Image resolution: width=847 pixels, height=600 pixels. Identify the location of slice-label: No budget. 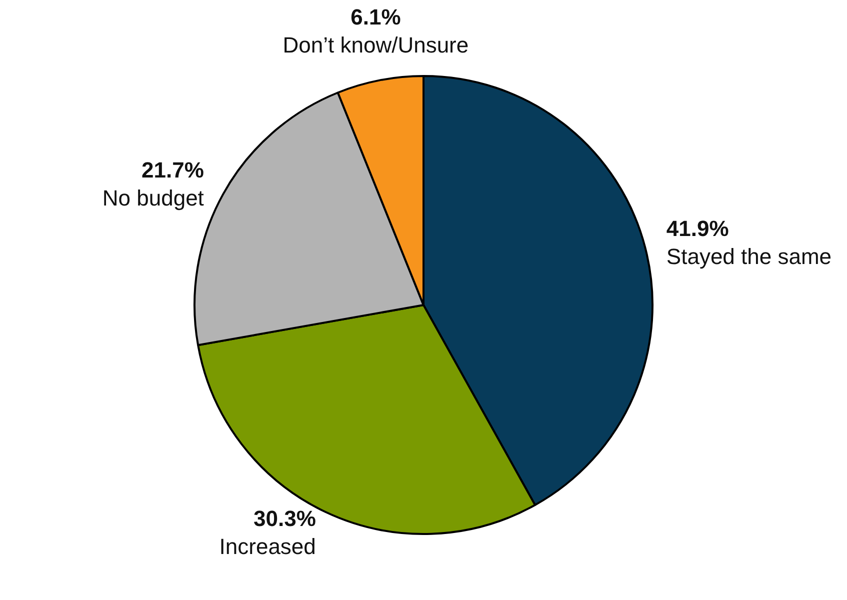
(153, 197).